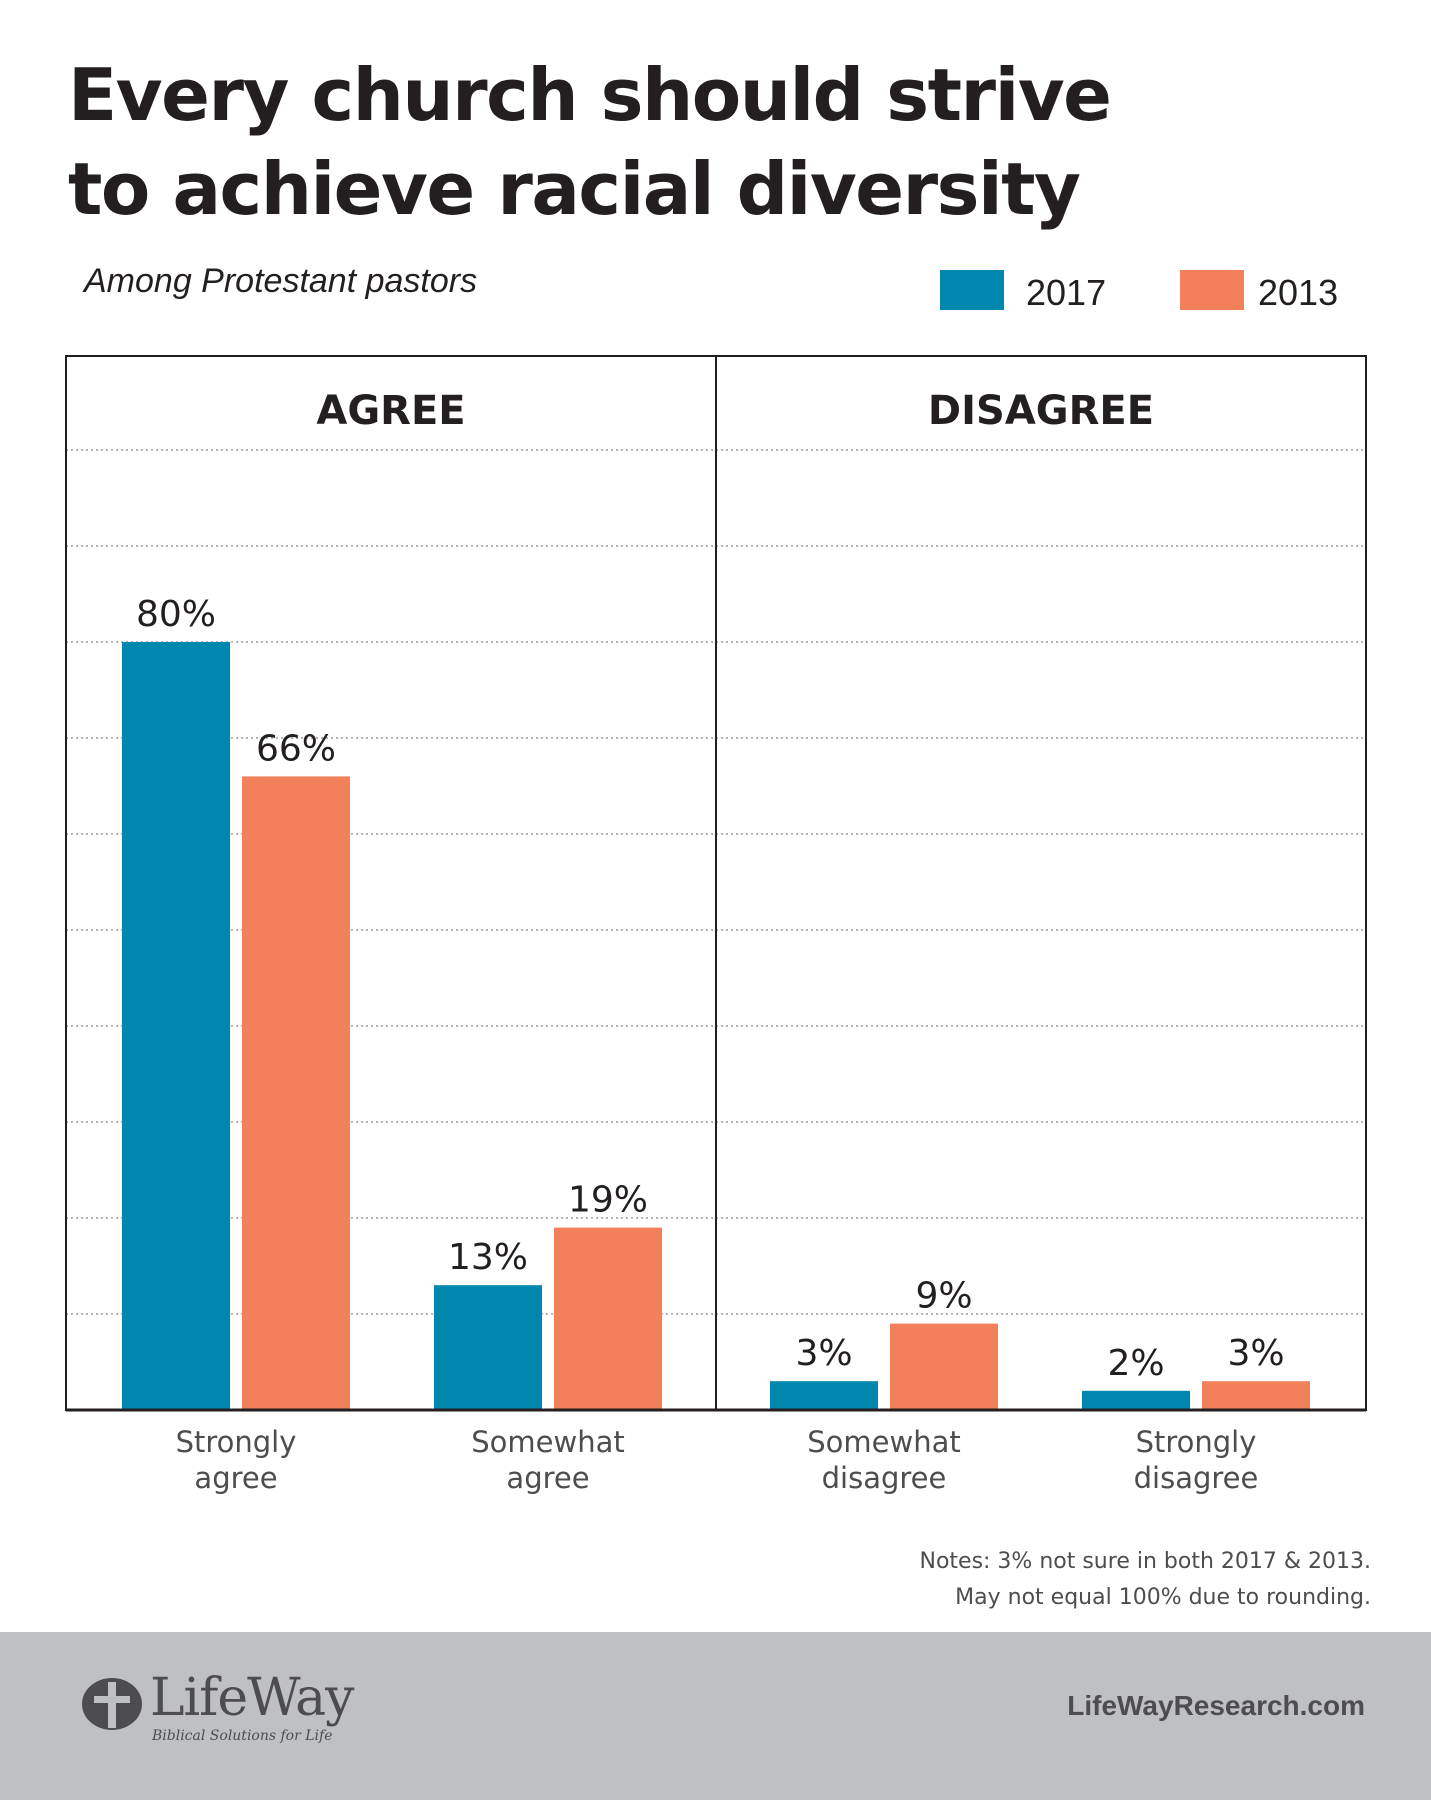  Describe the element at coordinates (1216, 1705) in the screenshot. I see `website-link: LifeWayResearch.com` at that location.